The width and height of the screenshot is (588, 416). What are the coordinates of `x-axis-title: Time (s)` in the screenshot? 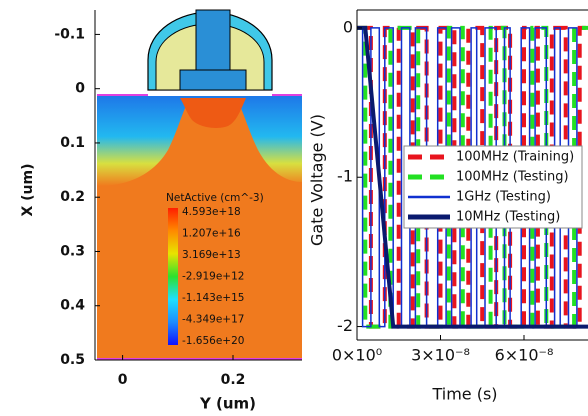 It's located at (464, 394).